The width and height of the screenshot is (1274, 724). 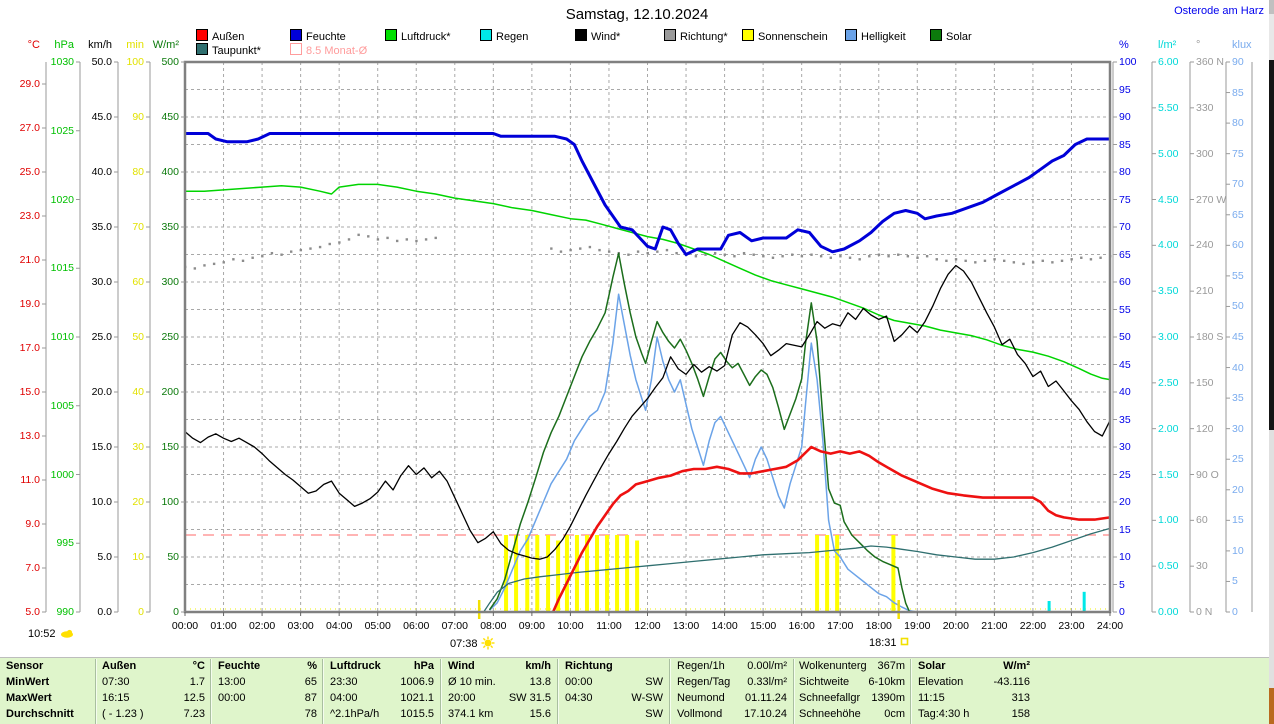 I want to click on axis-tick-label: 1005, so click(x=62, y=405).